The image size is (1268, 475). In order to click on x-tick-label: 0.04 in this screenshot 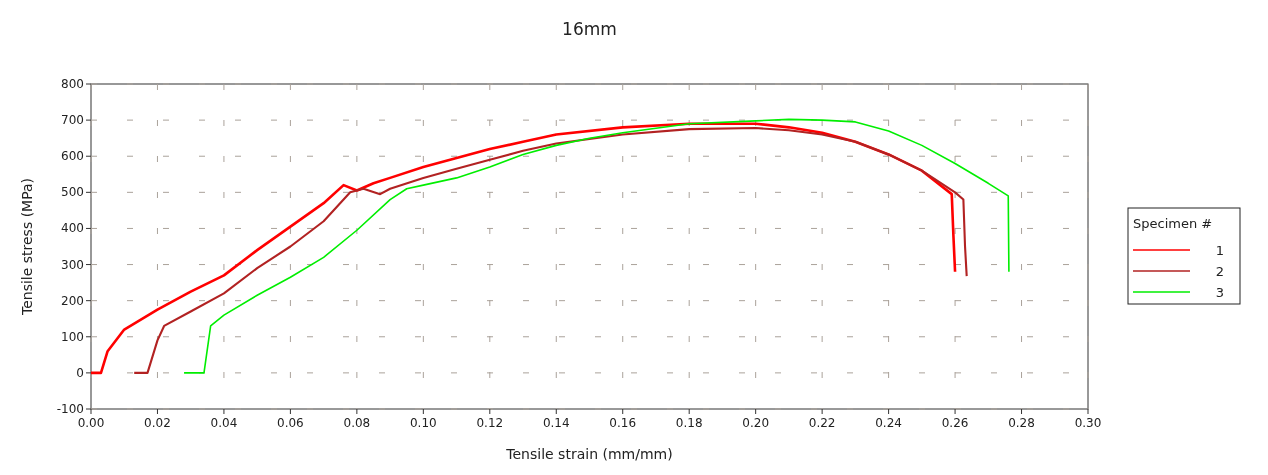, I will do `click(224, 423)`.